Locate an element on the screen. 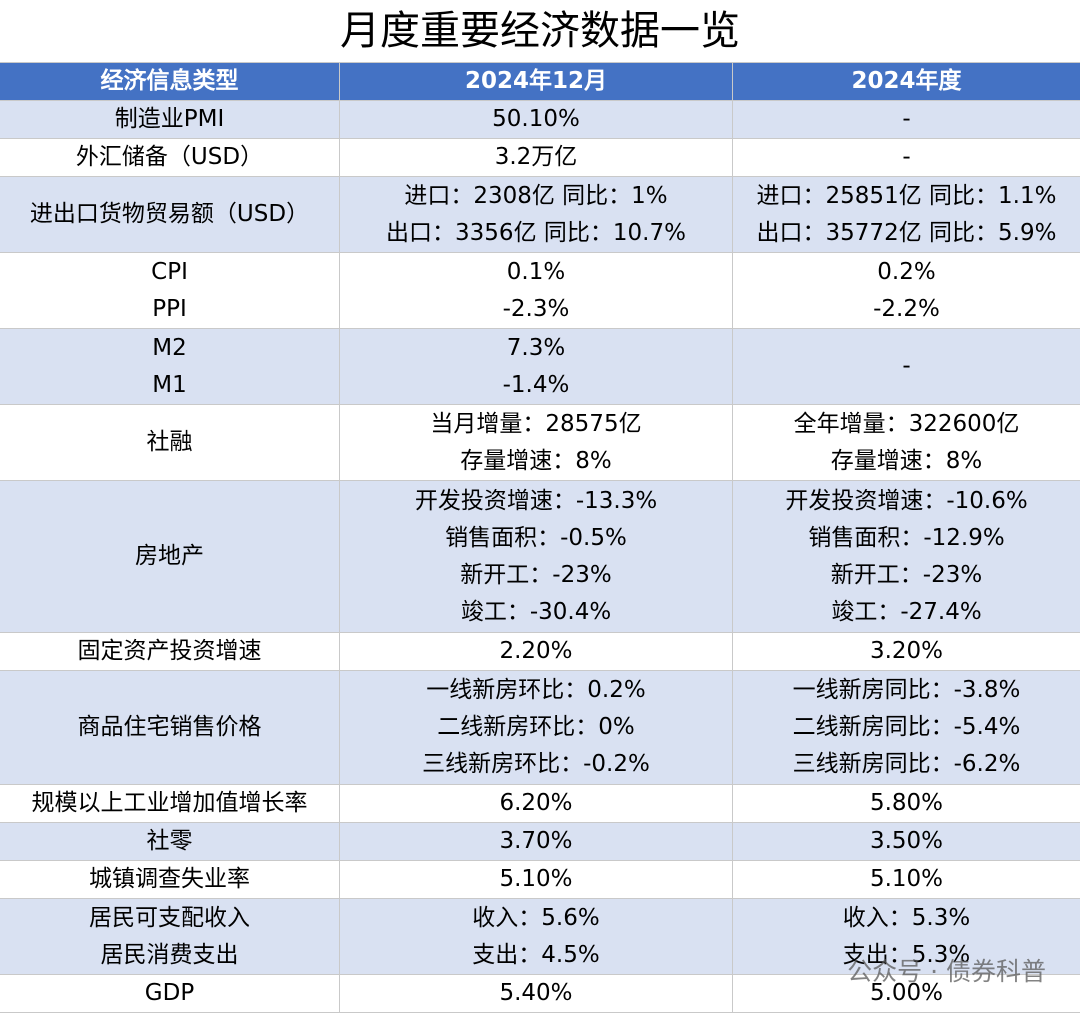  table-cell: 进出口货物贸易额（USD） is located at coordinates (170, 215).